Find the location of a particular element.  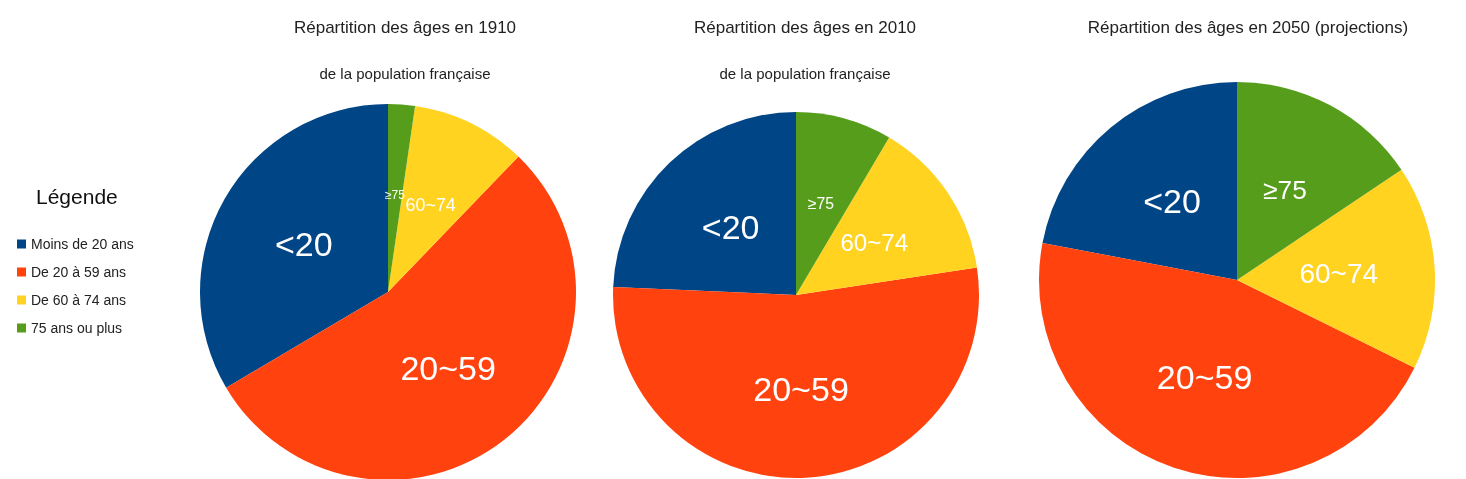

chart-title: Répartition des âges en 1910 is located at coordinates (405, 27).